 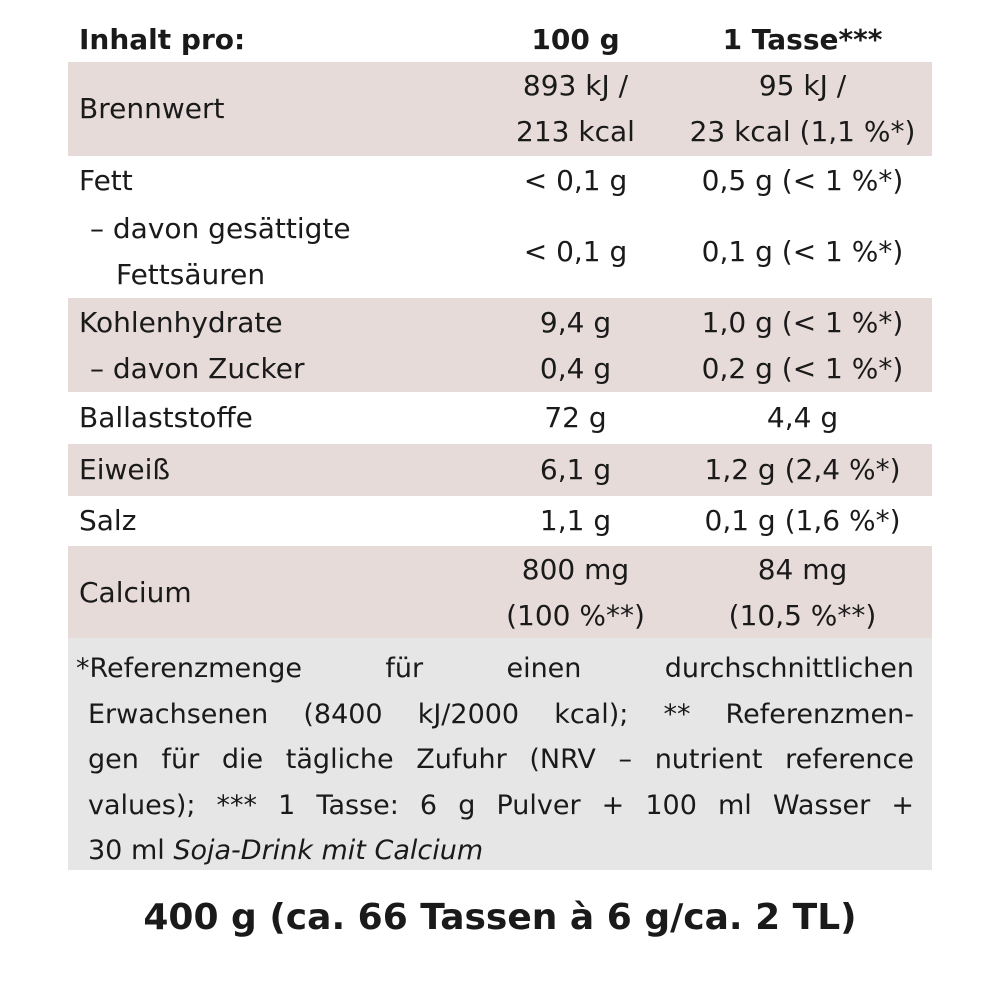 I want to click on value-line: 84 mg, so click(x=802, y=569).